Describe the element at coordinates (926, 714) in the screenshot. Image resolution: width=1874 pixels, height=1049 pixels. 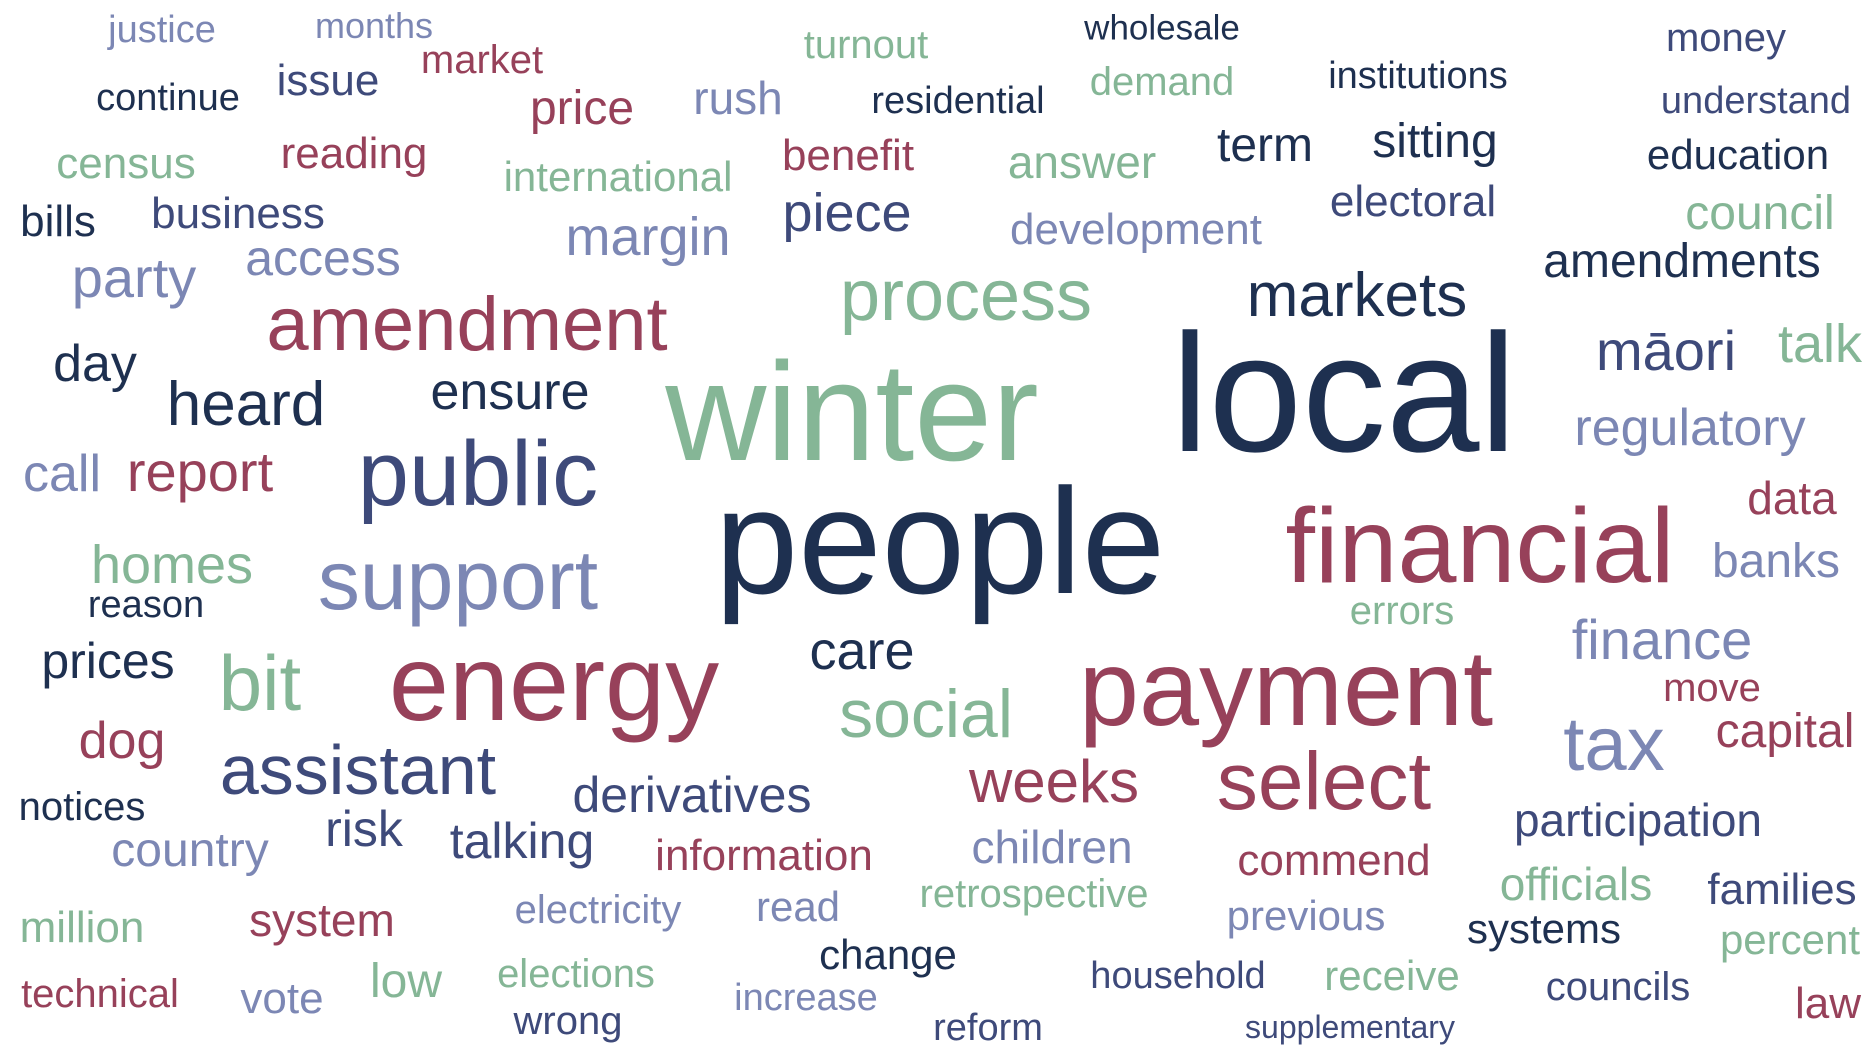
I see `word-social: social` at that location.